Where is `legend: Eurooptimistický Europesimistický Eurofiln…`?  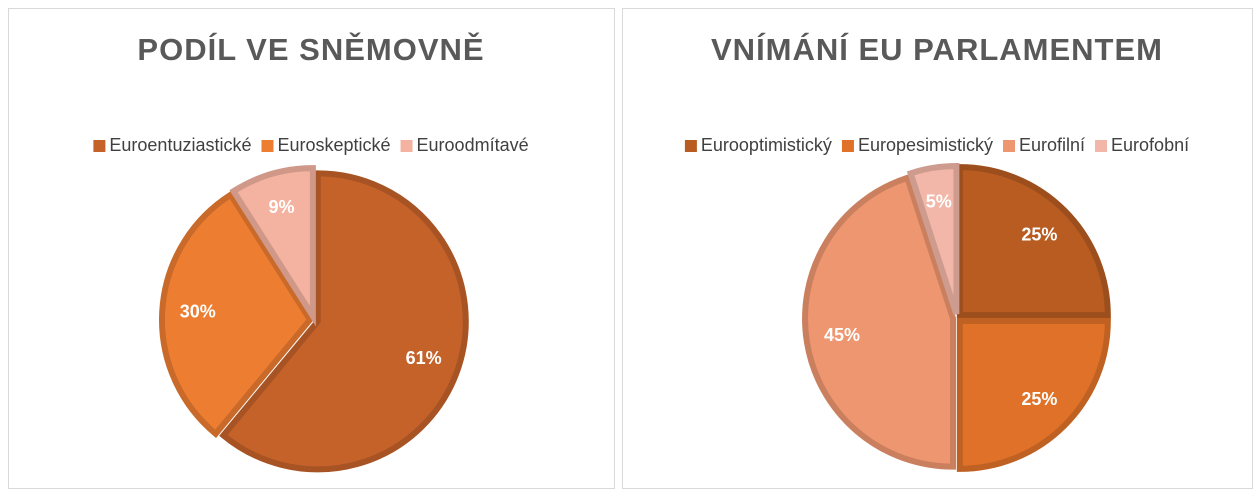
legend: Eurooptimistický Europesimistický Eurofiln… is located at coordinates (936, 145).